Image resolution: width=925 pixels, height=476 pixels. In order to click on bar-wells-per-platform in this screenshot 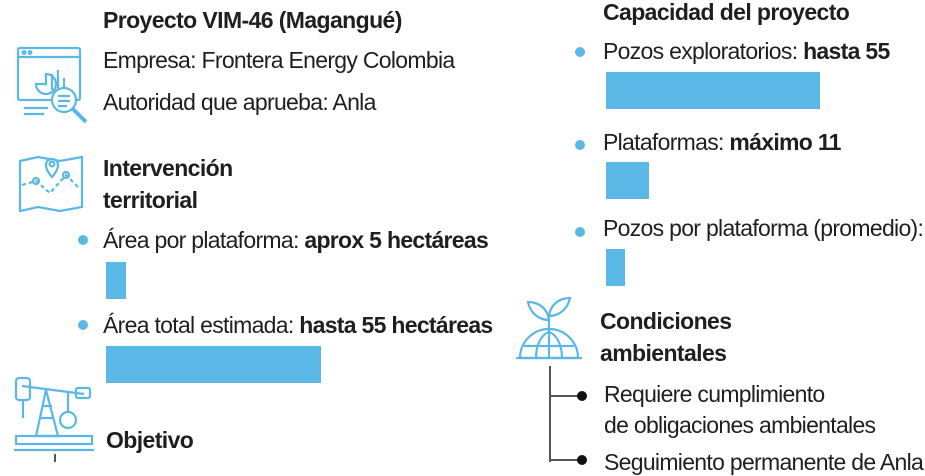, I will do `click(615, 267)`.